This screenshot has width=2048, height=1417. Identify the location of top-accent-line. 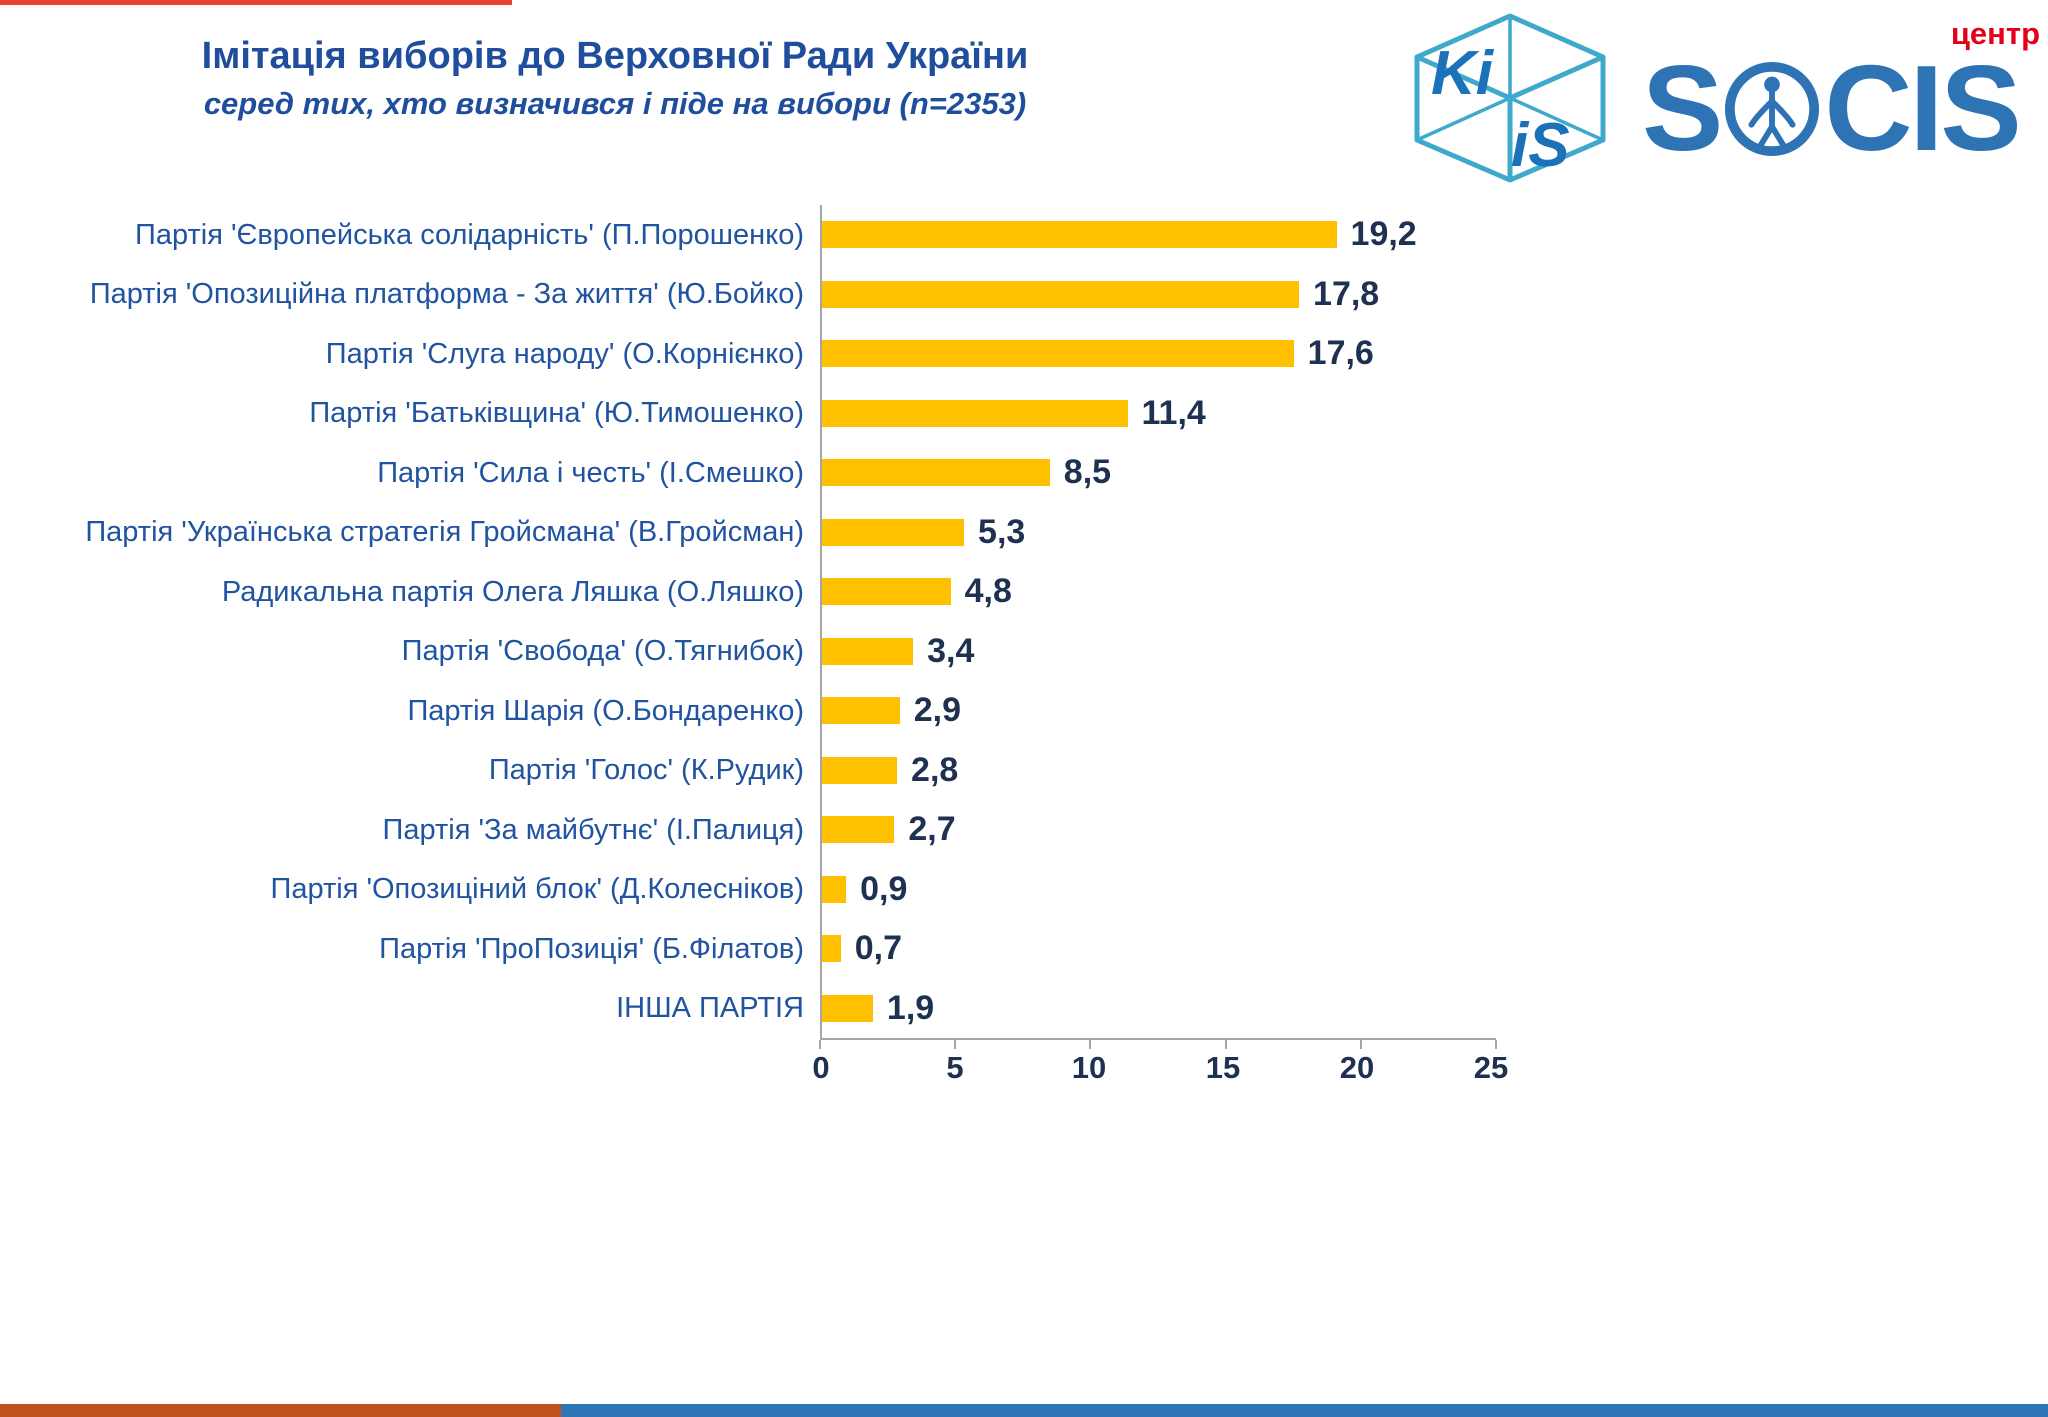
(256, 2).